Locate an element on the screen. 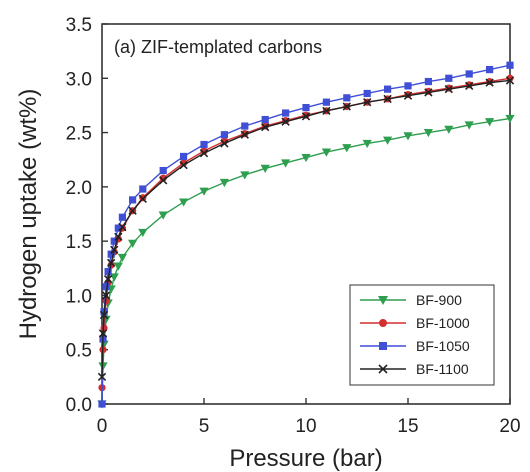 This screenshot has height=472, width=530. annotation-label: (a) ZIF-templated carbons is located at coordinates (218, 47).